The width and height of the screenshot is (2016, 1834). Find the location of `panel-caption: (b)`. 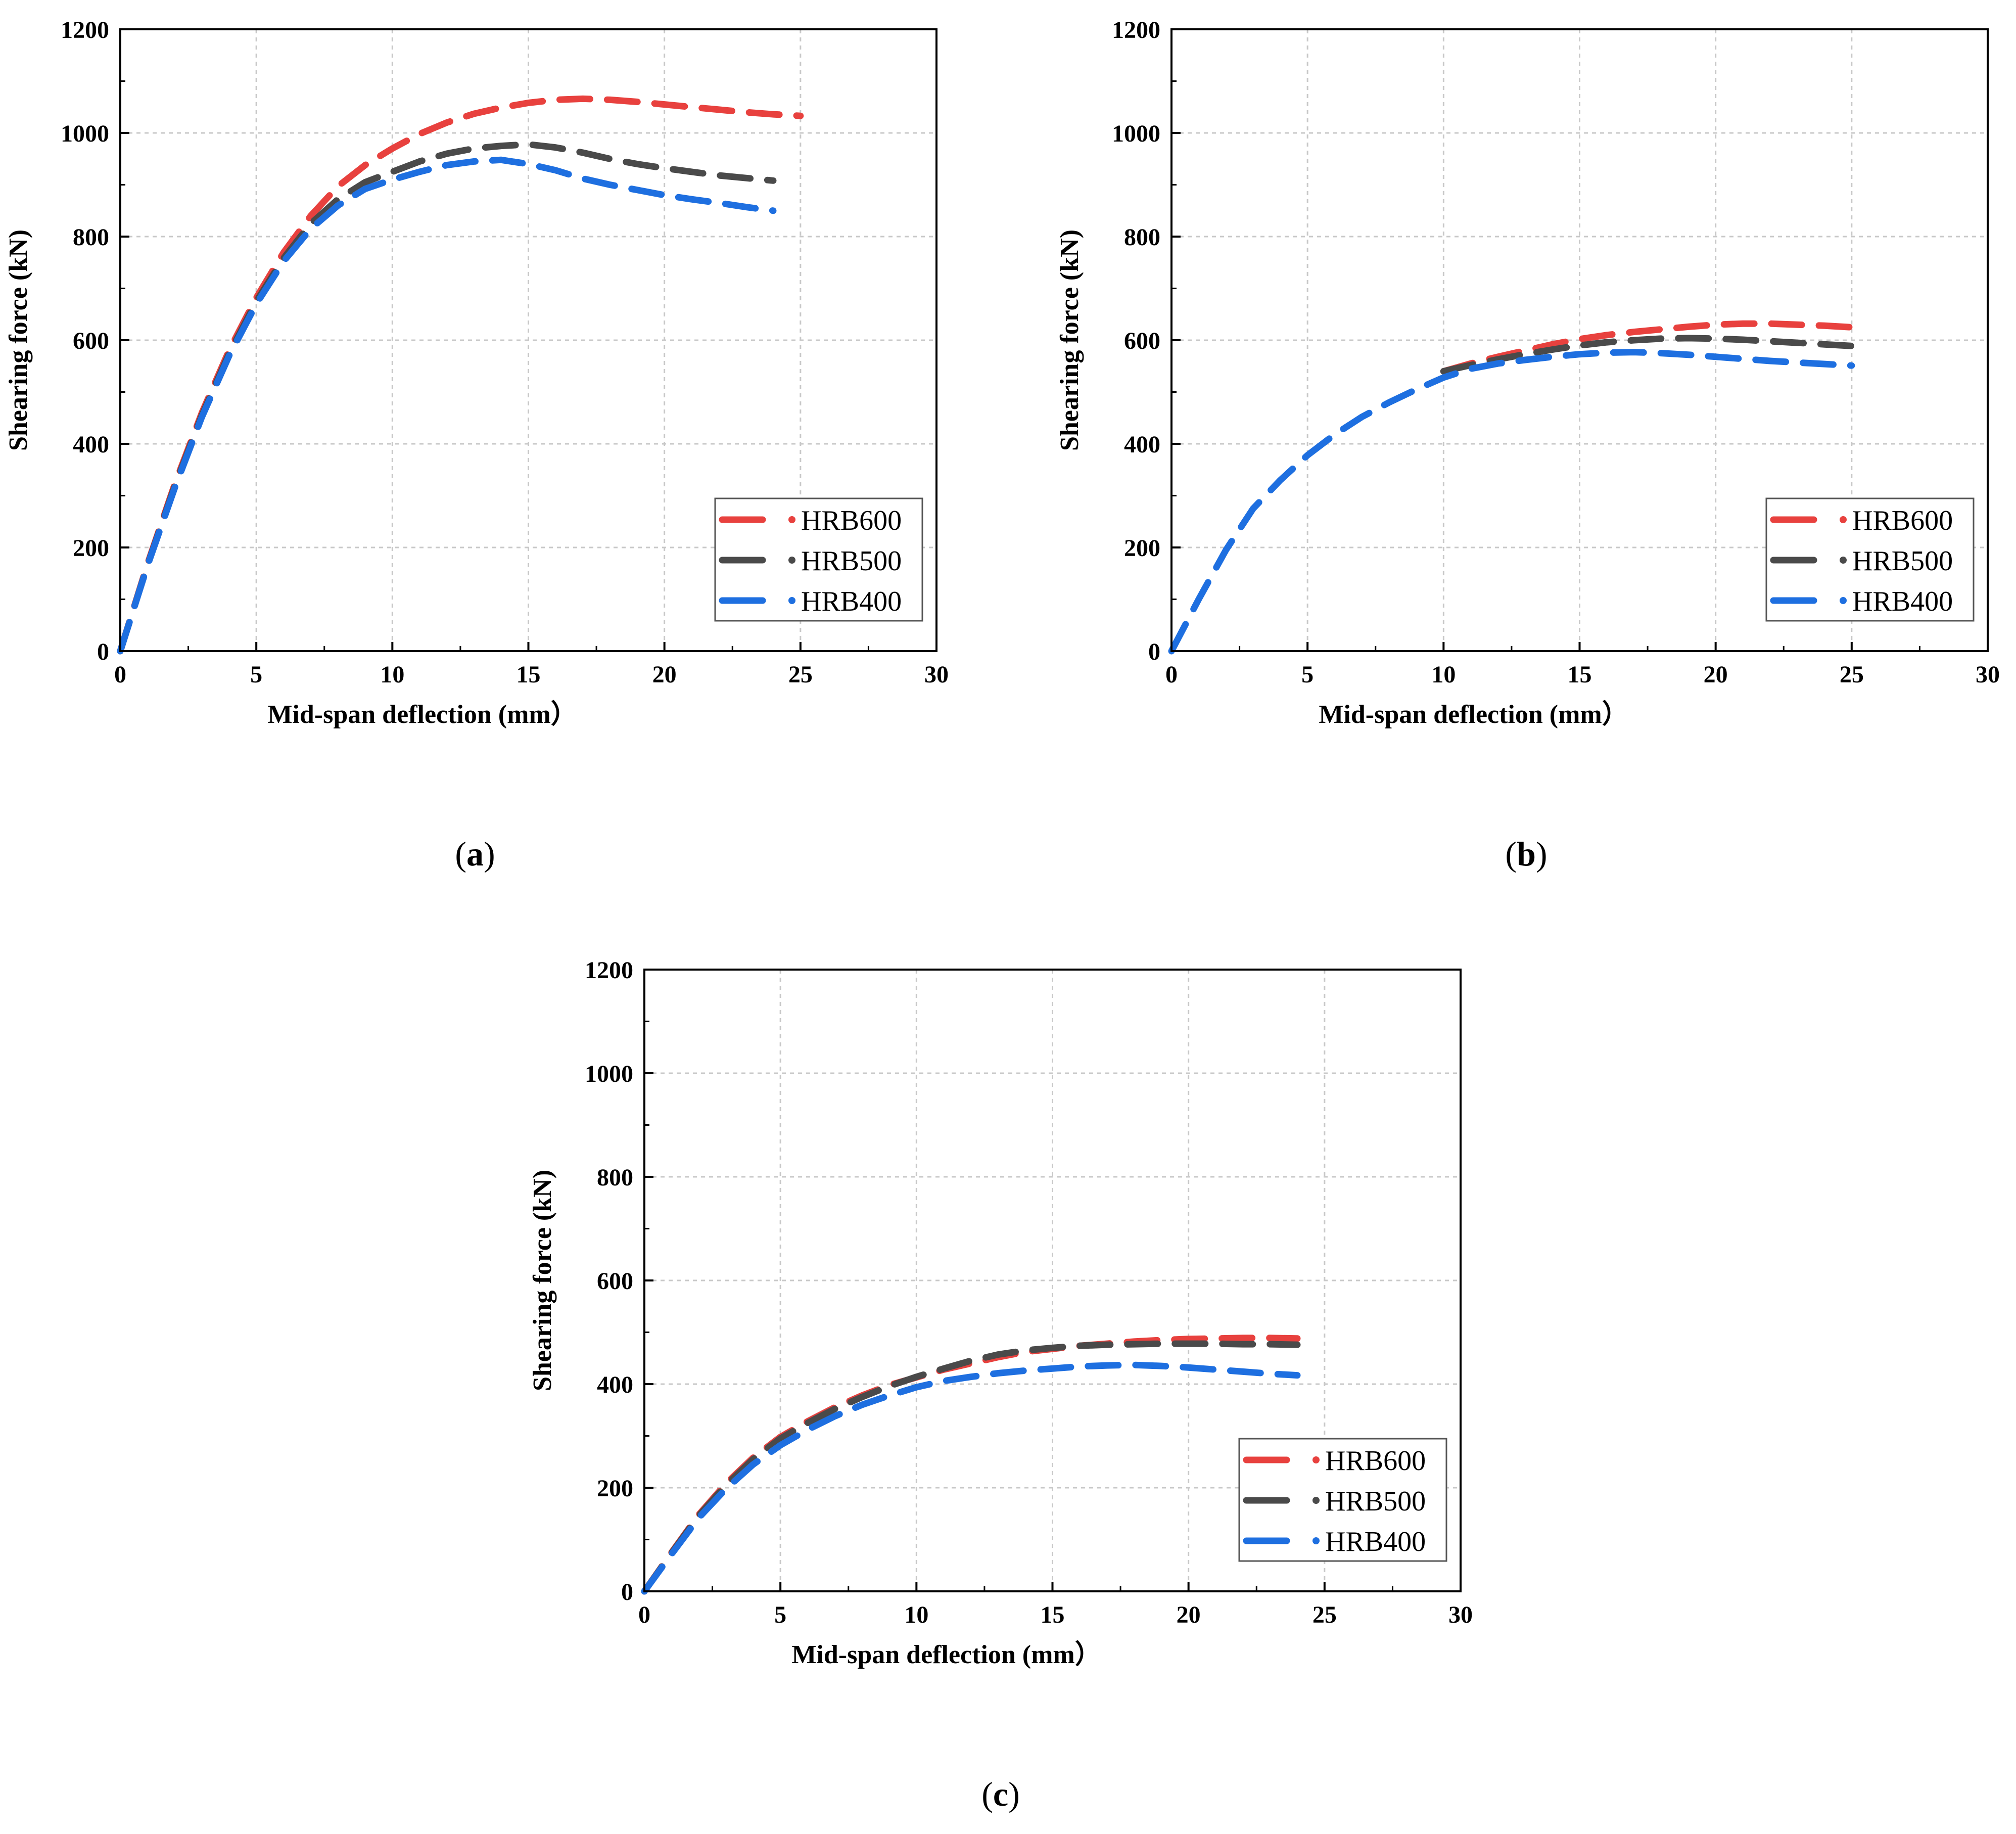

panel-caption: (b) is located at coordinates (1526, 854).